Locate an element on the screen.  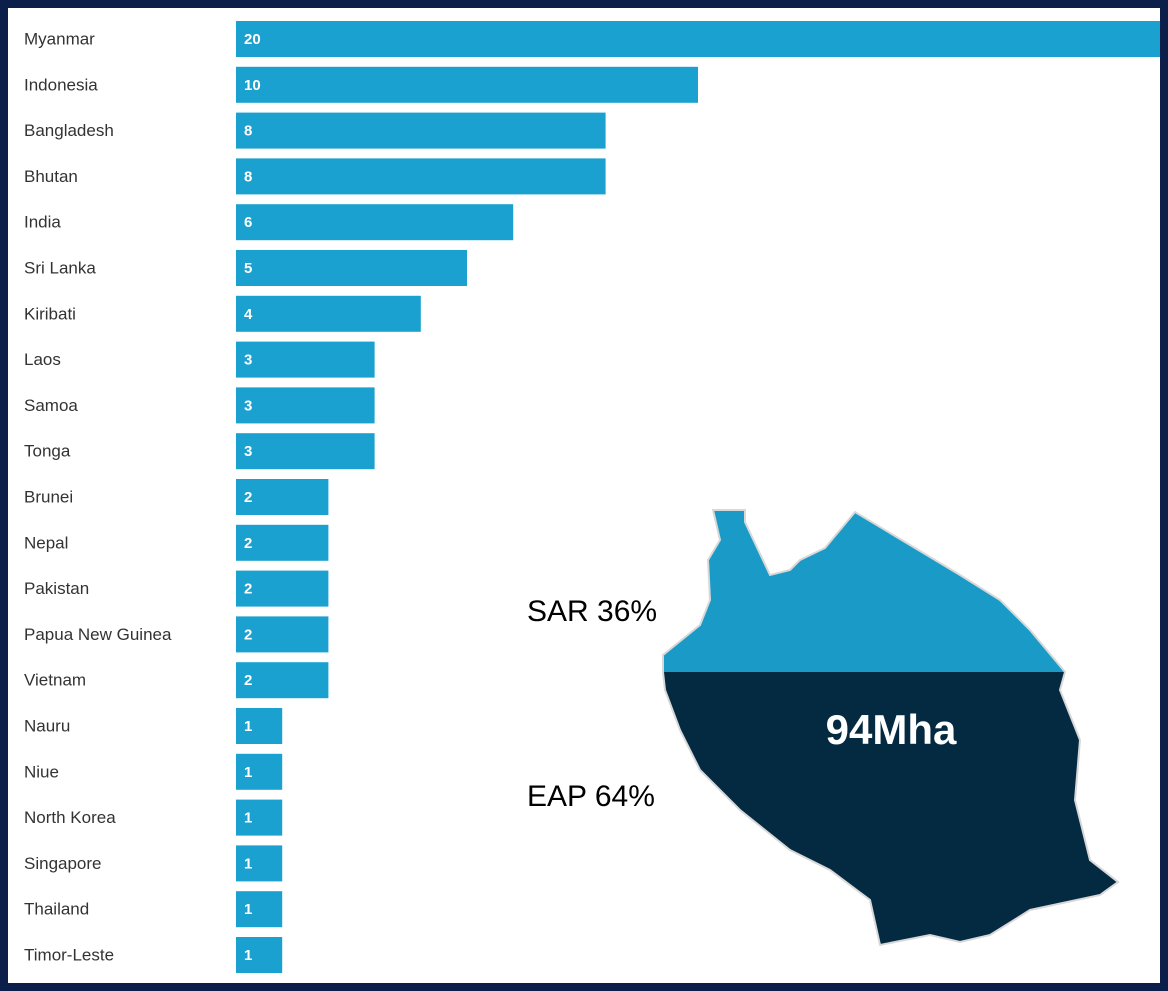
data-label: 10 is located at coordinates (252, 85).